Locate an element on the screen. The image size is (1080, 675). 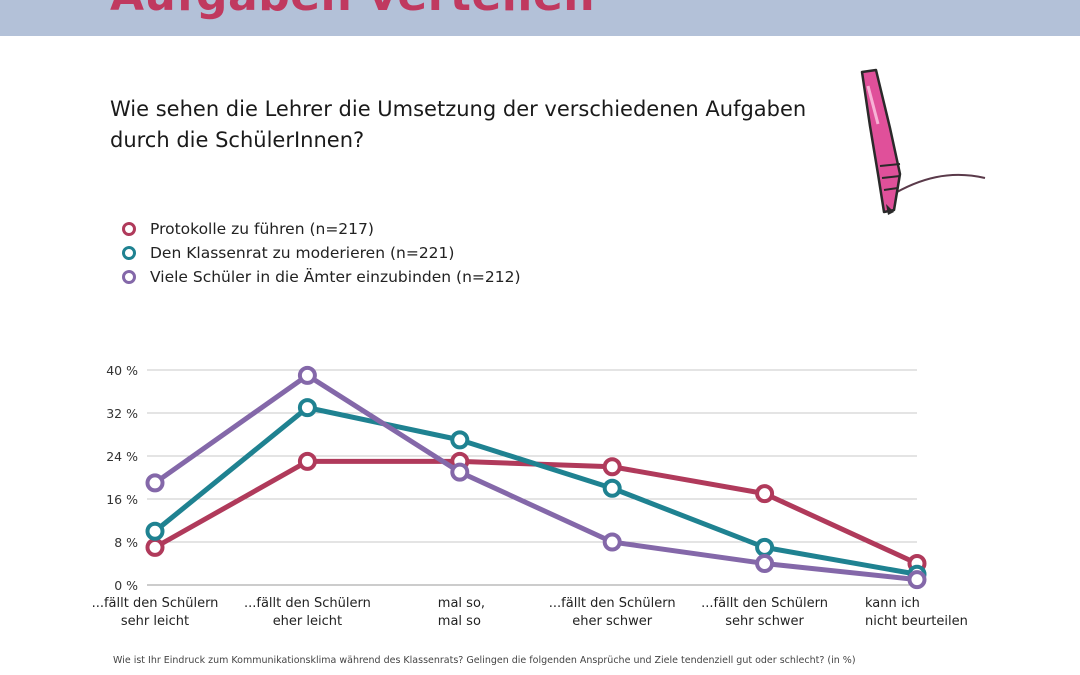
x-tick-label: mal so, mal so is located at coordinates (461, 612).